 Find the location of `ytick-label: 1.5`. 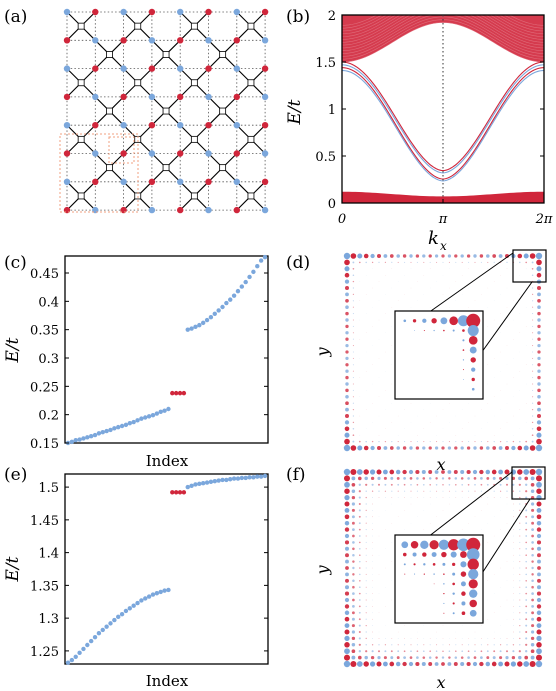

ytick-label: 1.5 is located at coordinates (48, 488).